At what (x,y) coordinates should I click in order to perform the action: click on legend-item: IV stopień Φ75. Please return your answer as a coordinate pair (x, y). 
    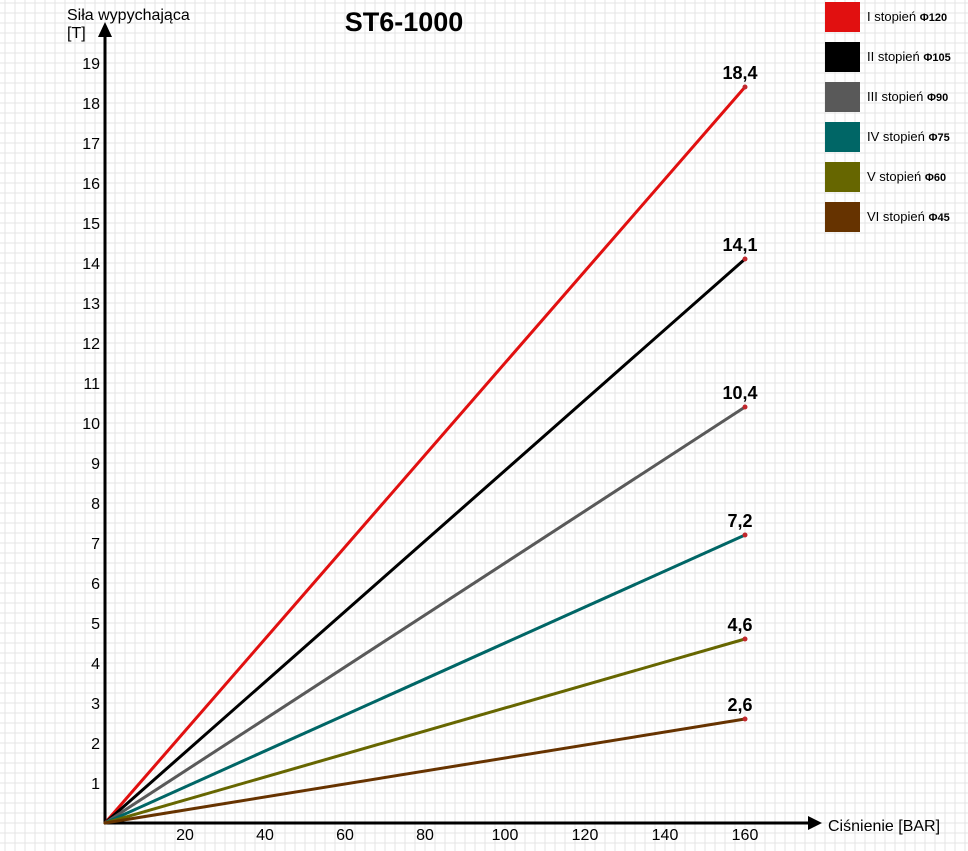
    Looking at the image, I should click on (896, 137).